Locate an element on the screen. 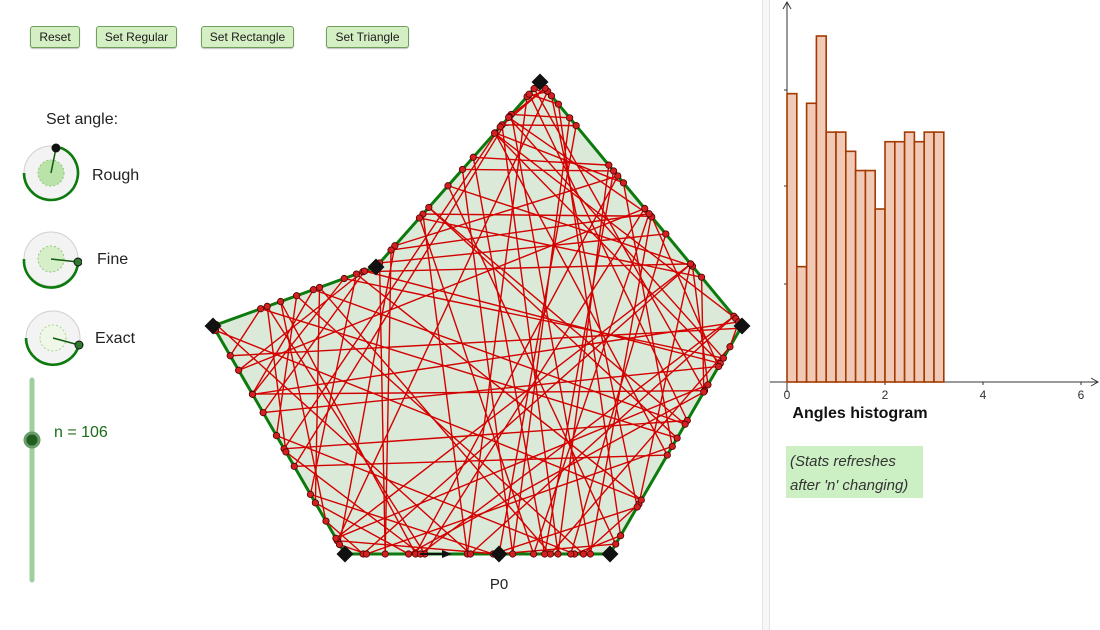  panel-divider is located at coordinates (766, 315).